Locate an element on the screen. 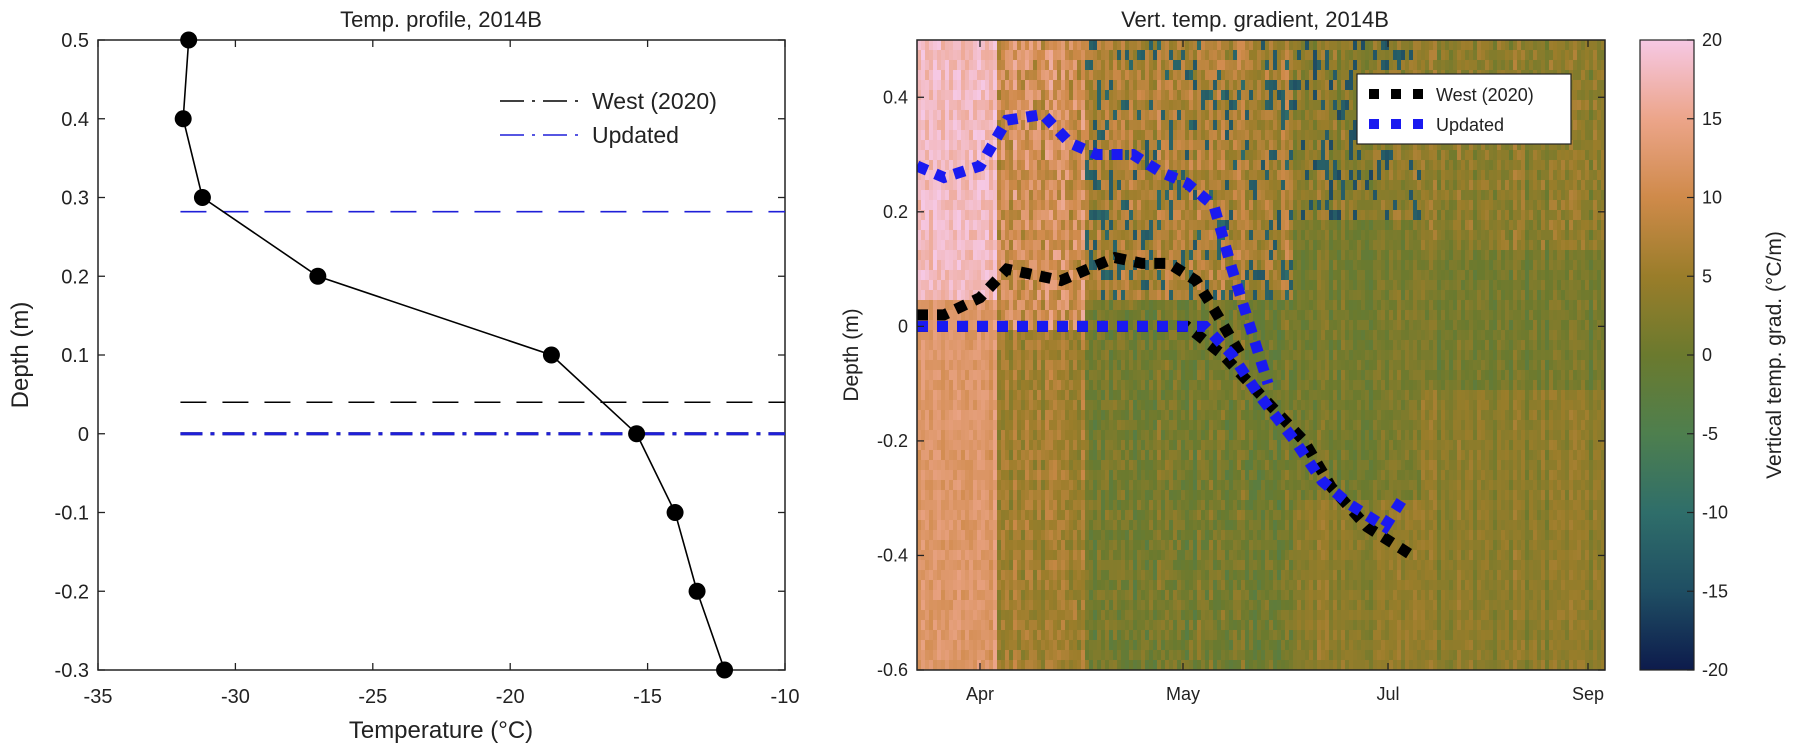  x-tick-label: -15 is located at coordinates (647, 697).